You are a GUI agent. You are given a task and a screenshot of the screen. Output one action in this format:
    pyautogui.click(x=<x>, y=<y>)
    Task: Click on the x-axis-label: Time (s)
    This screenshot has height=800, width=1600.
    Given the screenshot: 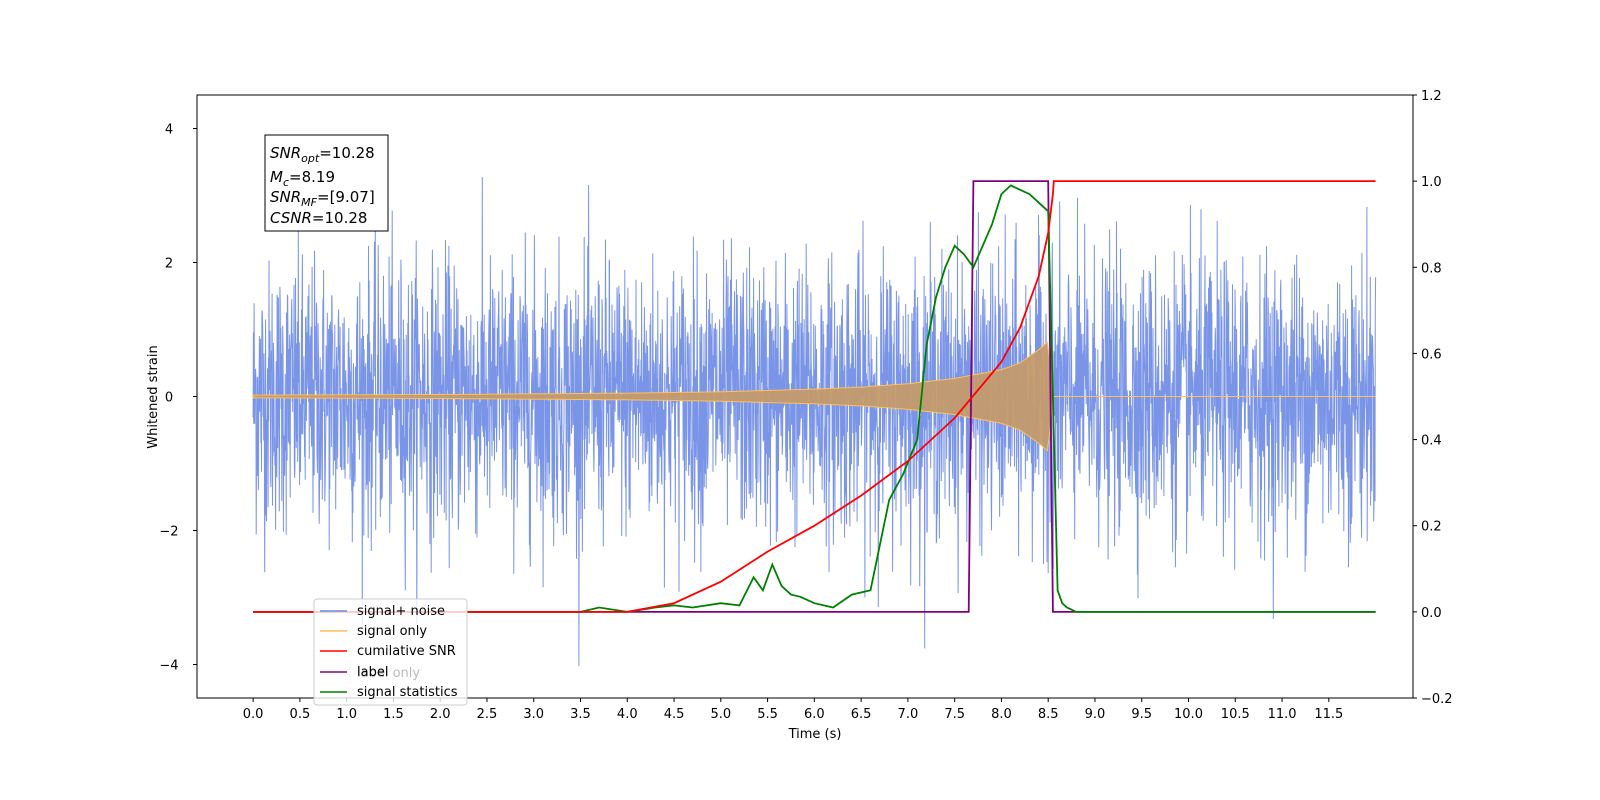 What is the action you would take?
    pyautogui.click(x=815, y=734)
    